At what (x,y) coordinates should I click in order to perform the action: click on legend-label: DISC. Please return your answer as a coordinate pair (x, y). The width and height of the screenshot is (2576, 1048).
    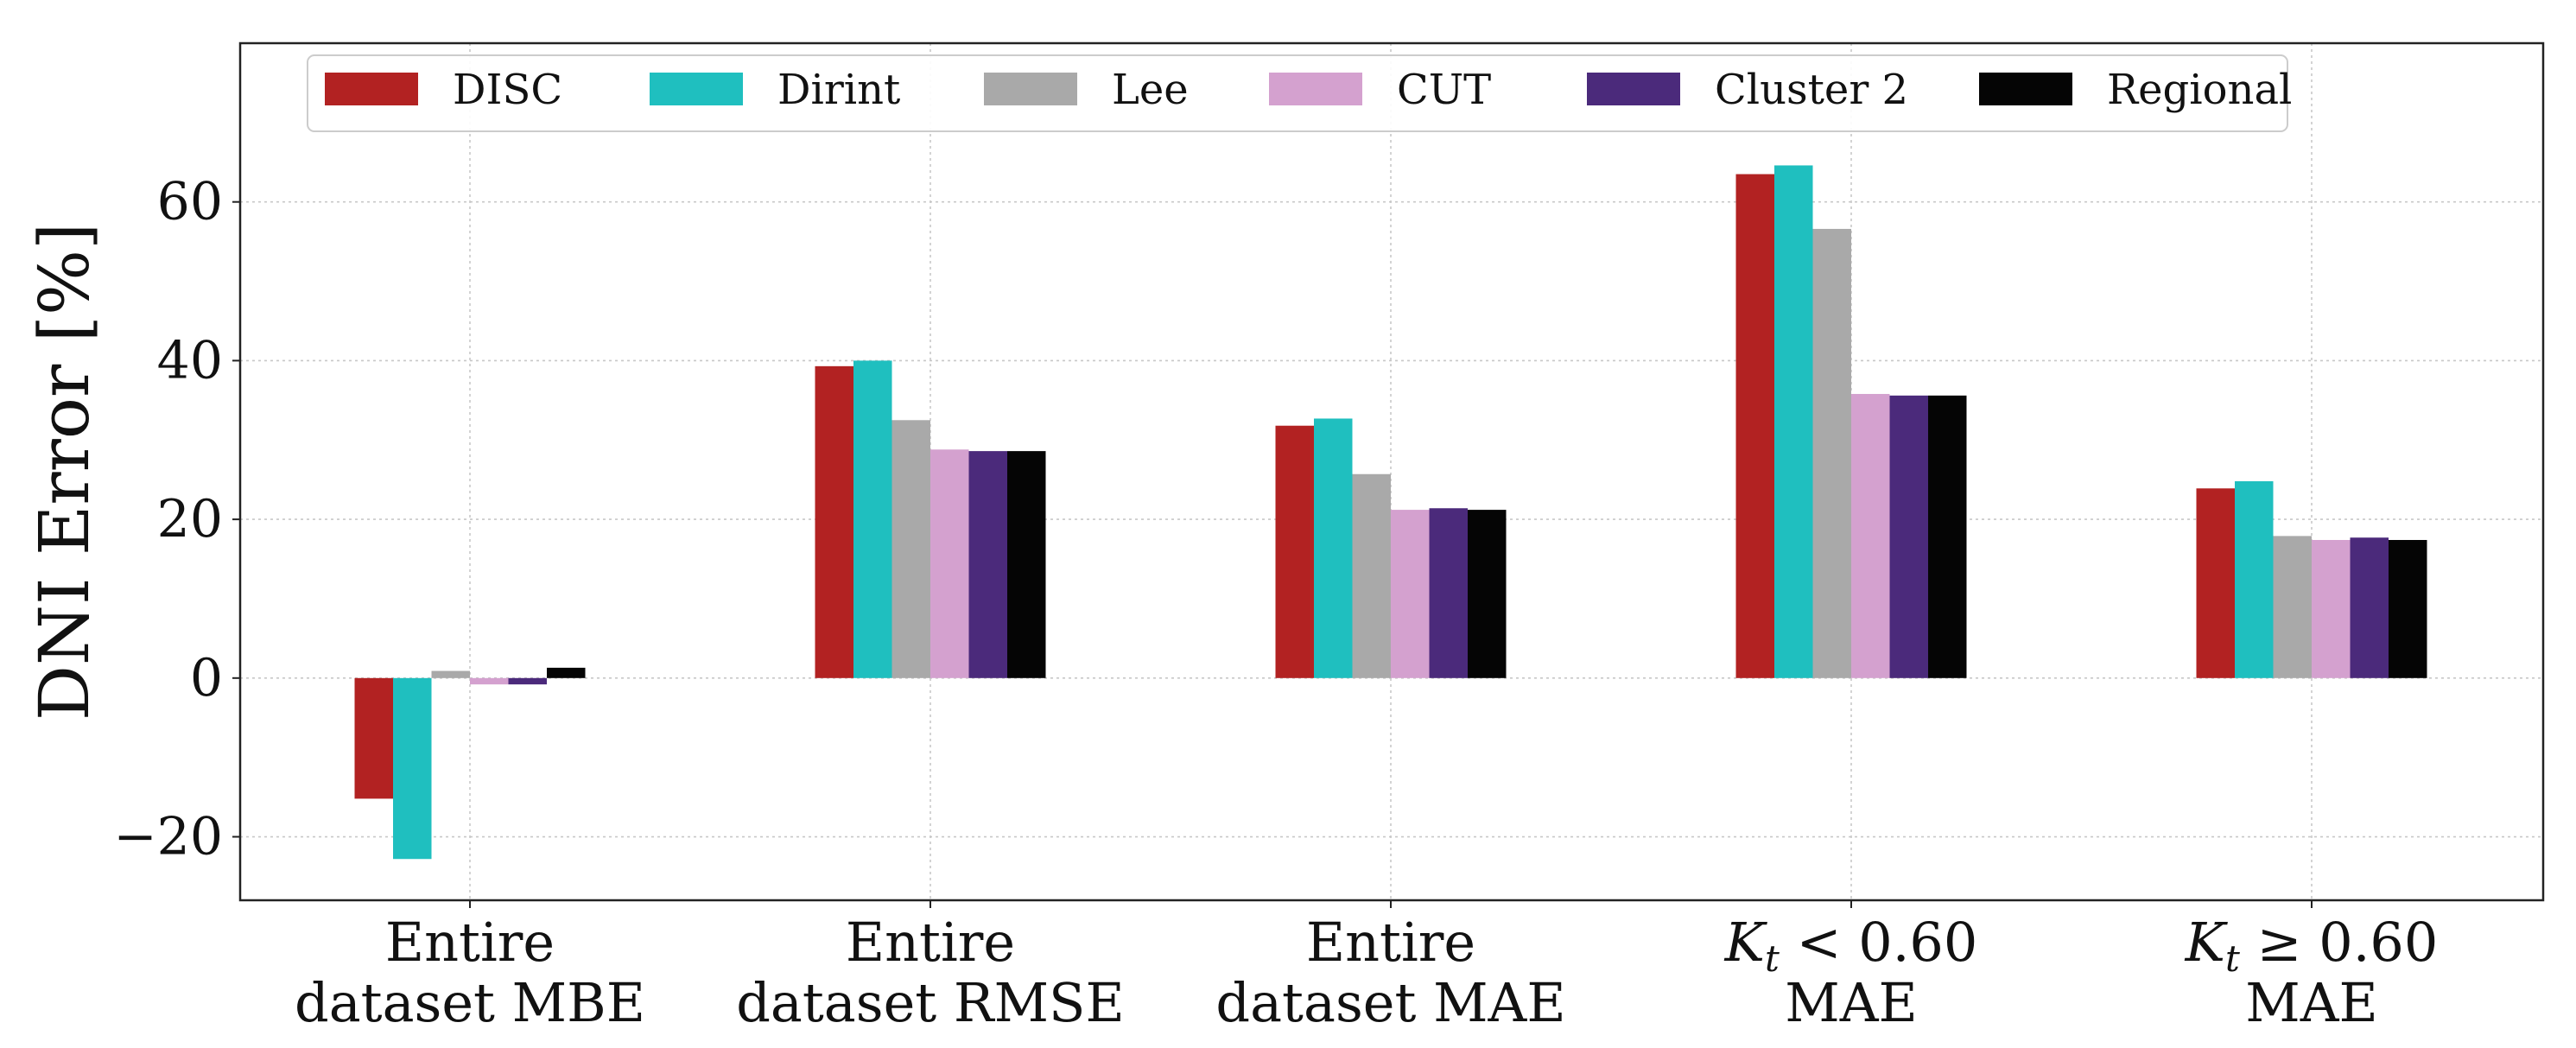
    Looking at the image, I should click on (507, 90).